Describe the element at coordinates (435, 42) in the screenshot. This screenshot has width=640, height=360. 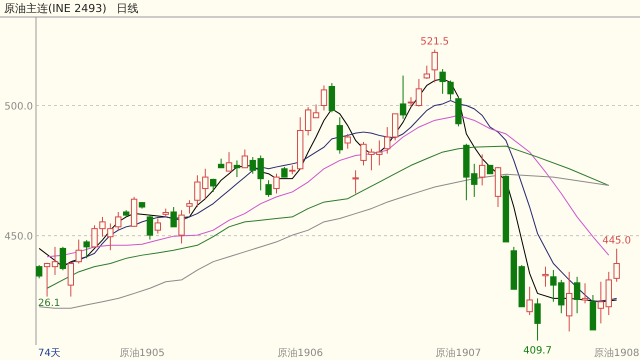
I see `annotation: 521.5` at that location.